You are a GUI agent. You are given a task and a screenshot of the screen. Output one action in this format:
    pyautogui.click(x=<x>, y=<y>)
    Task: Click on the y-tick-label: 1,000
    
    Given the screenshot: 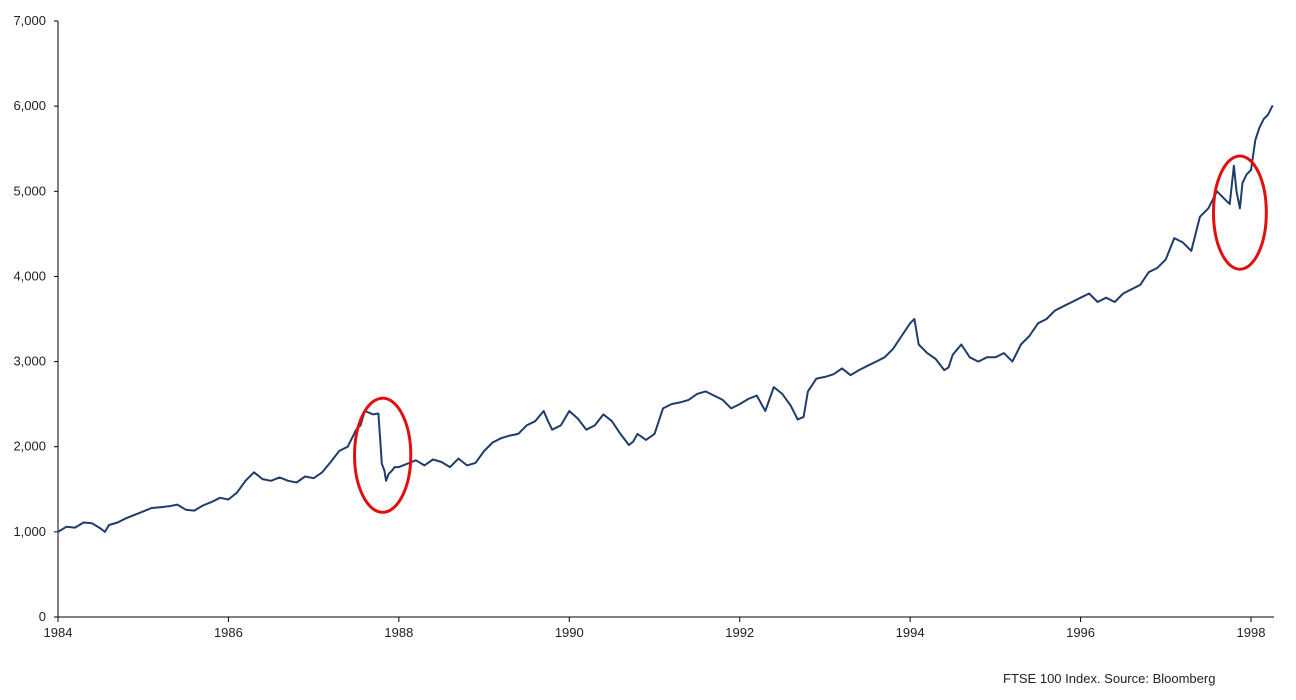 What is the action you would take?
    pyautogui.click(x=29, y=531)
    